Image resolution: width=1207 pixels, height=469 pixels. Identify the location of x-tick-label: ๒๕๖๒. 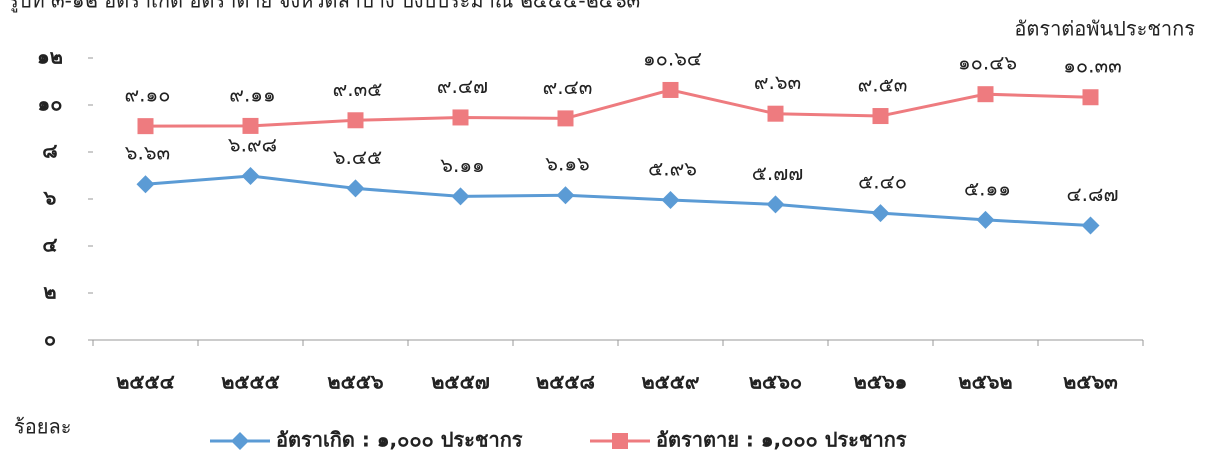
(985, 382).